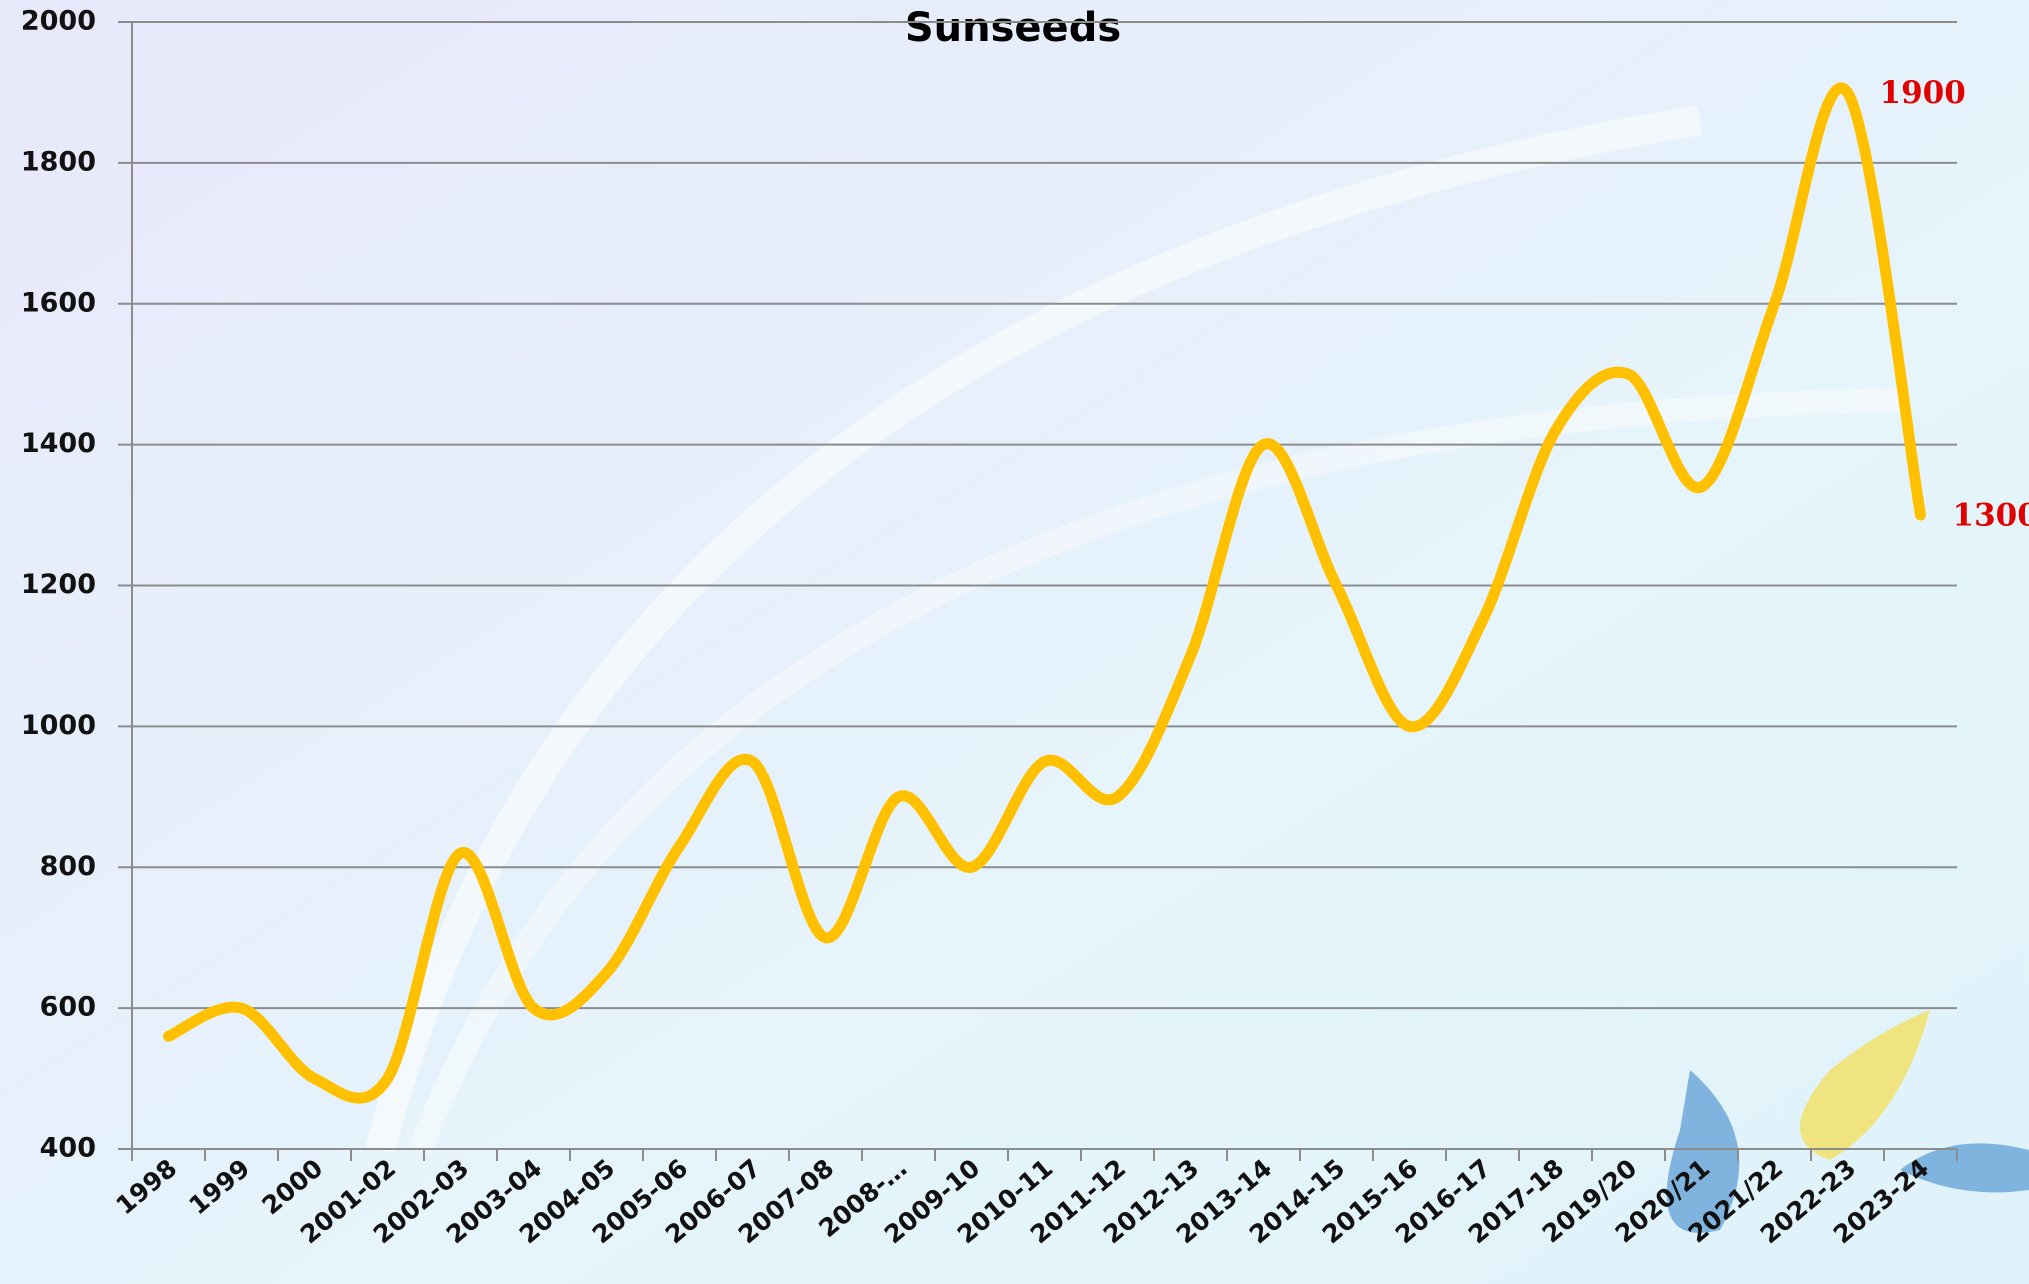  What do you see at coordinates (68, 1148) in the screenshot?
I see `y-tick-label: 400` at bounding box center [68, 1148].